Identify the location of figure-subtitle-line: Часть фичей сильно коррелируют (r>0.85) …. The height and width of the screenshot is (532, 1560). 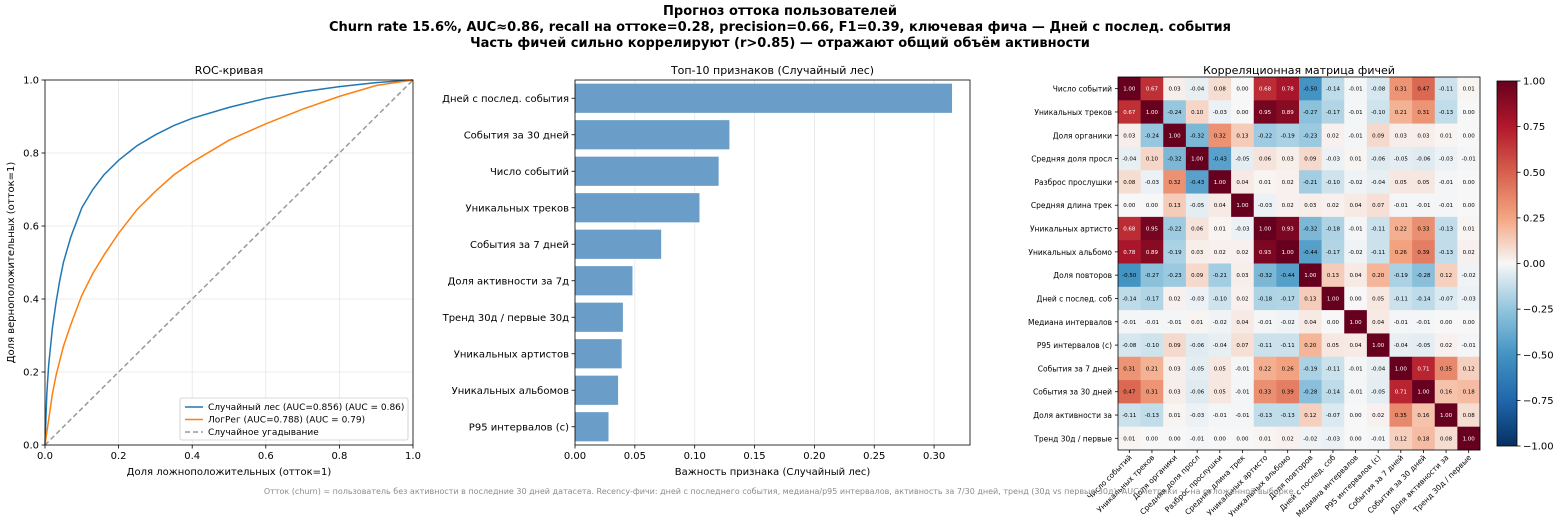
(780, 43).